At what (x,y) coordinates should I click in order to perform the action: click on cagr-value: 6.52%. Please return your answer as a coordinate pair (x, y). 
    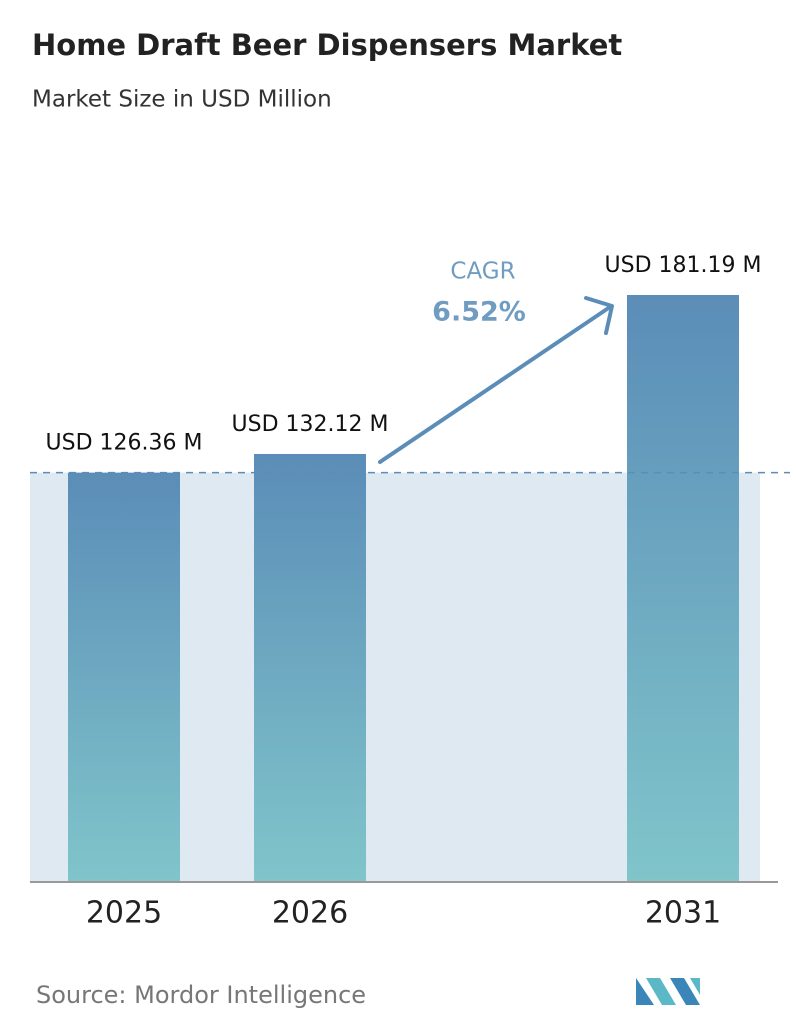
    Looking at the image, I should click on (479, 312).